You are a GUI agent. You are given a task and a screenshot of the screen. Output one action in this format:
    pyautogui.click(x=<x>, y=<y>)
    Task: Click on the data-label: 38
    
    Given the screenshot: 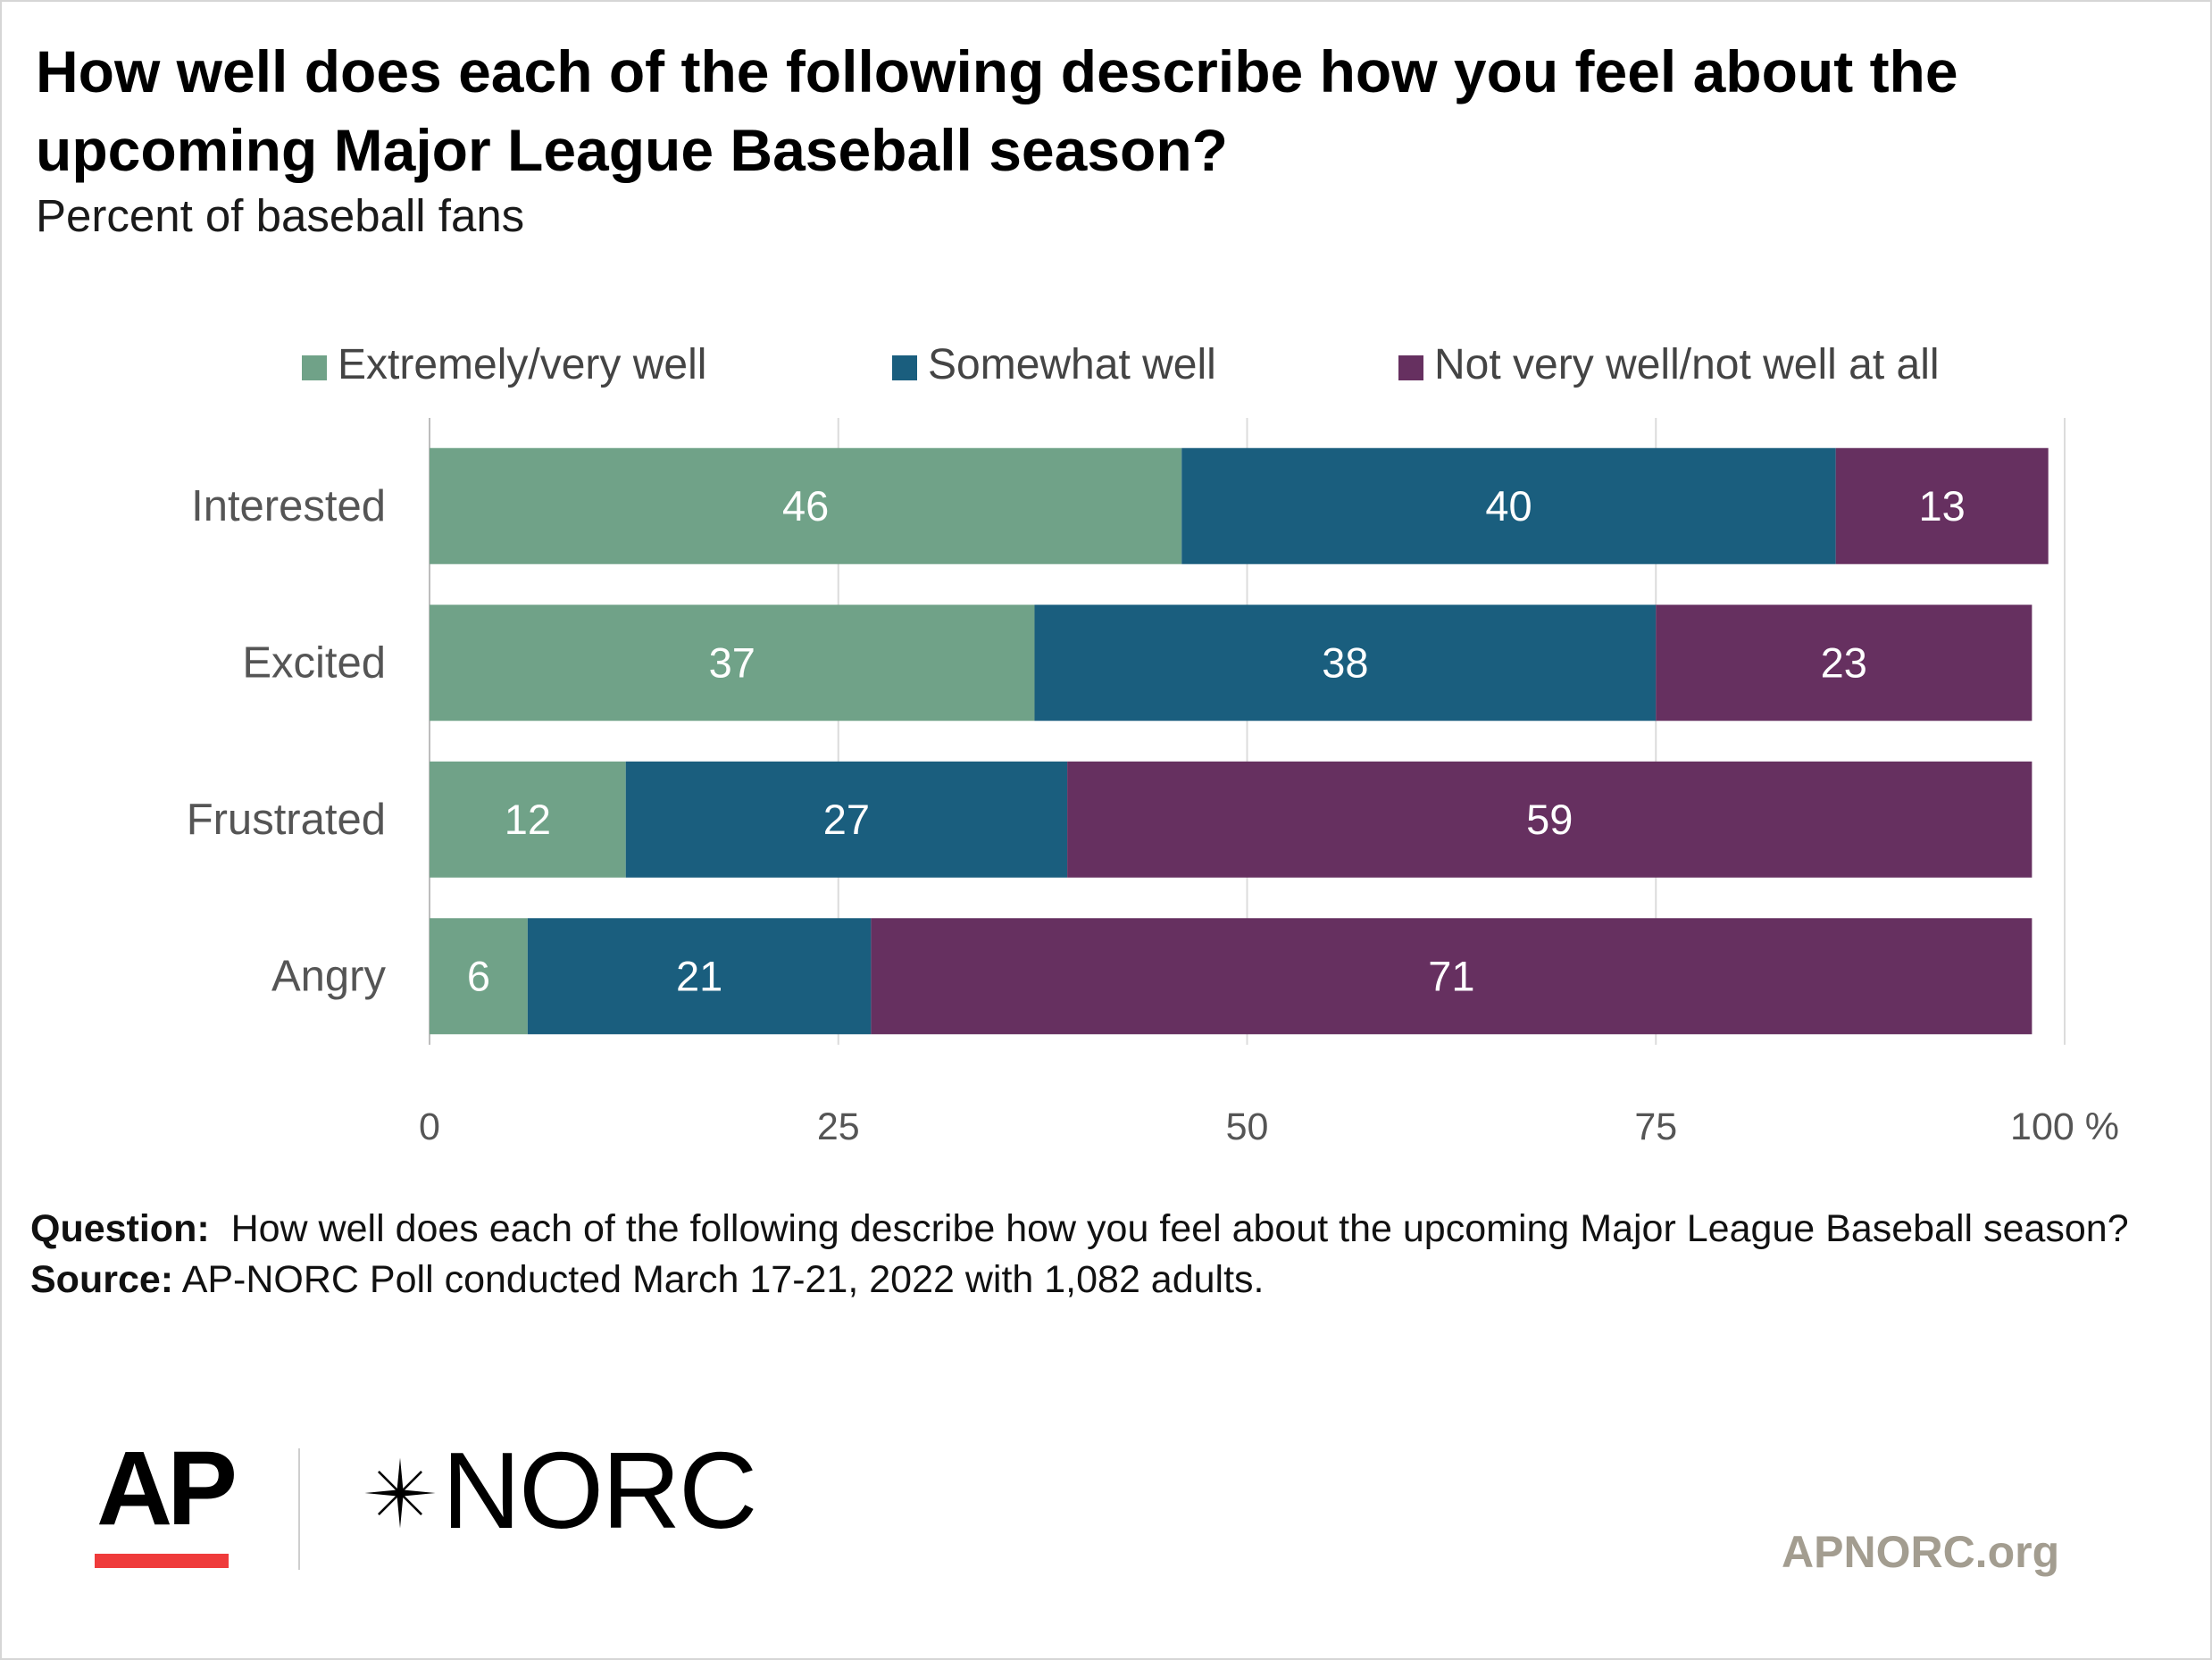 What is the action you would take?
    pyautogui.click(x=1345, y=662)
    